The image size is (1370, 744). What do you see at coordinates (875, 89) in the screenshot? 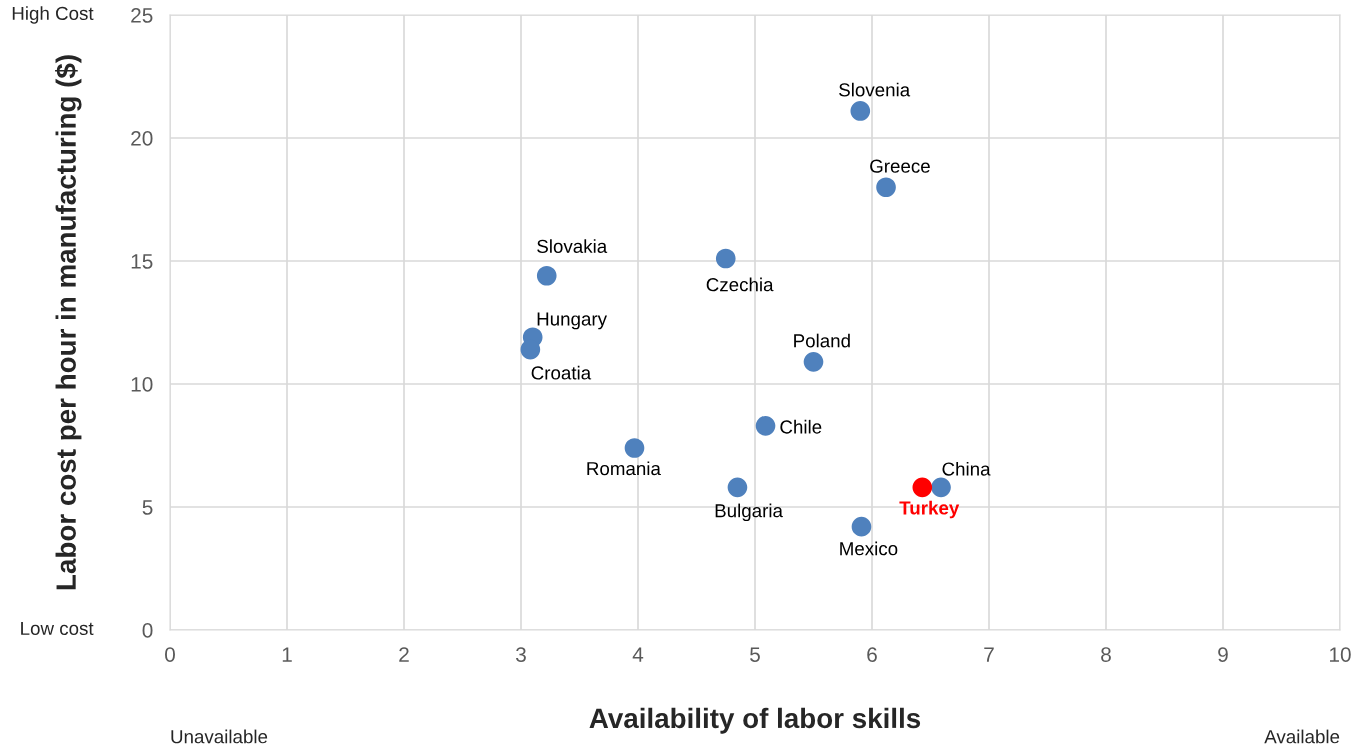
I see `annotation: Slovenia` at bounding box center [875, 89].